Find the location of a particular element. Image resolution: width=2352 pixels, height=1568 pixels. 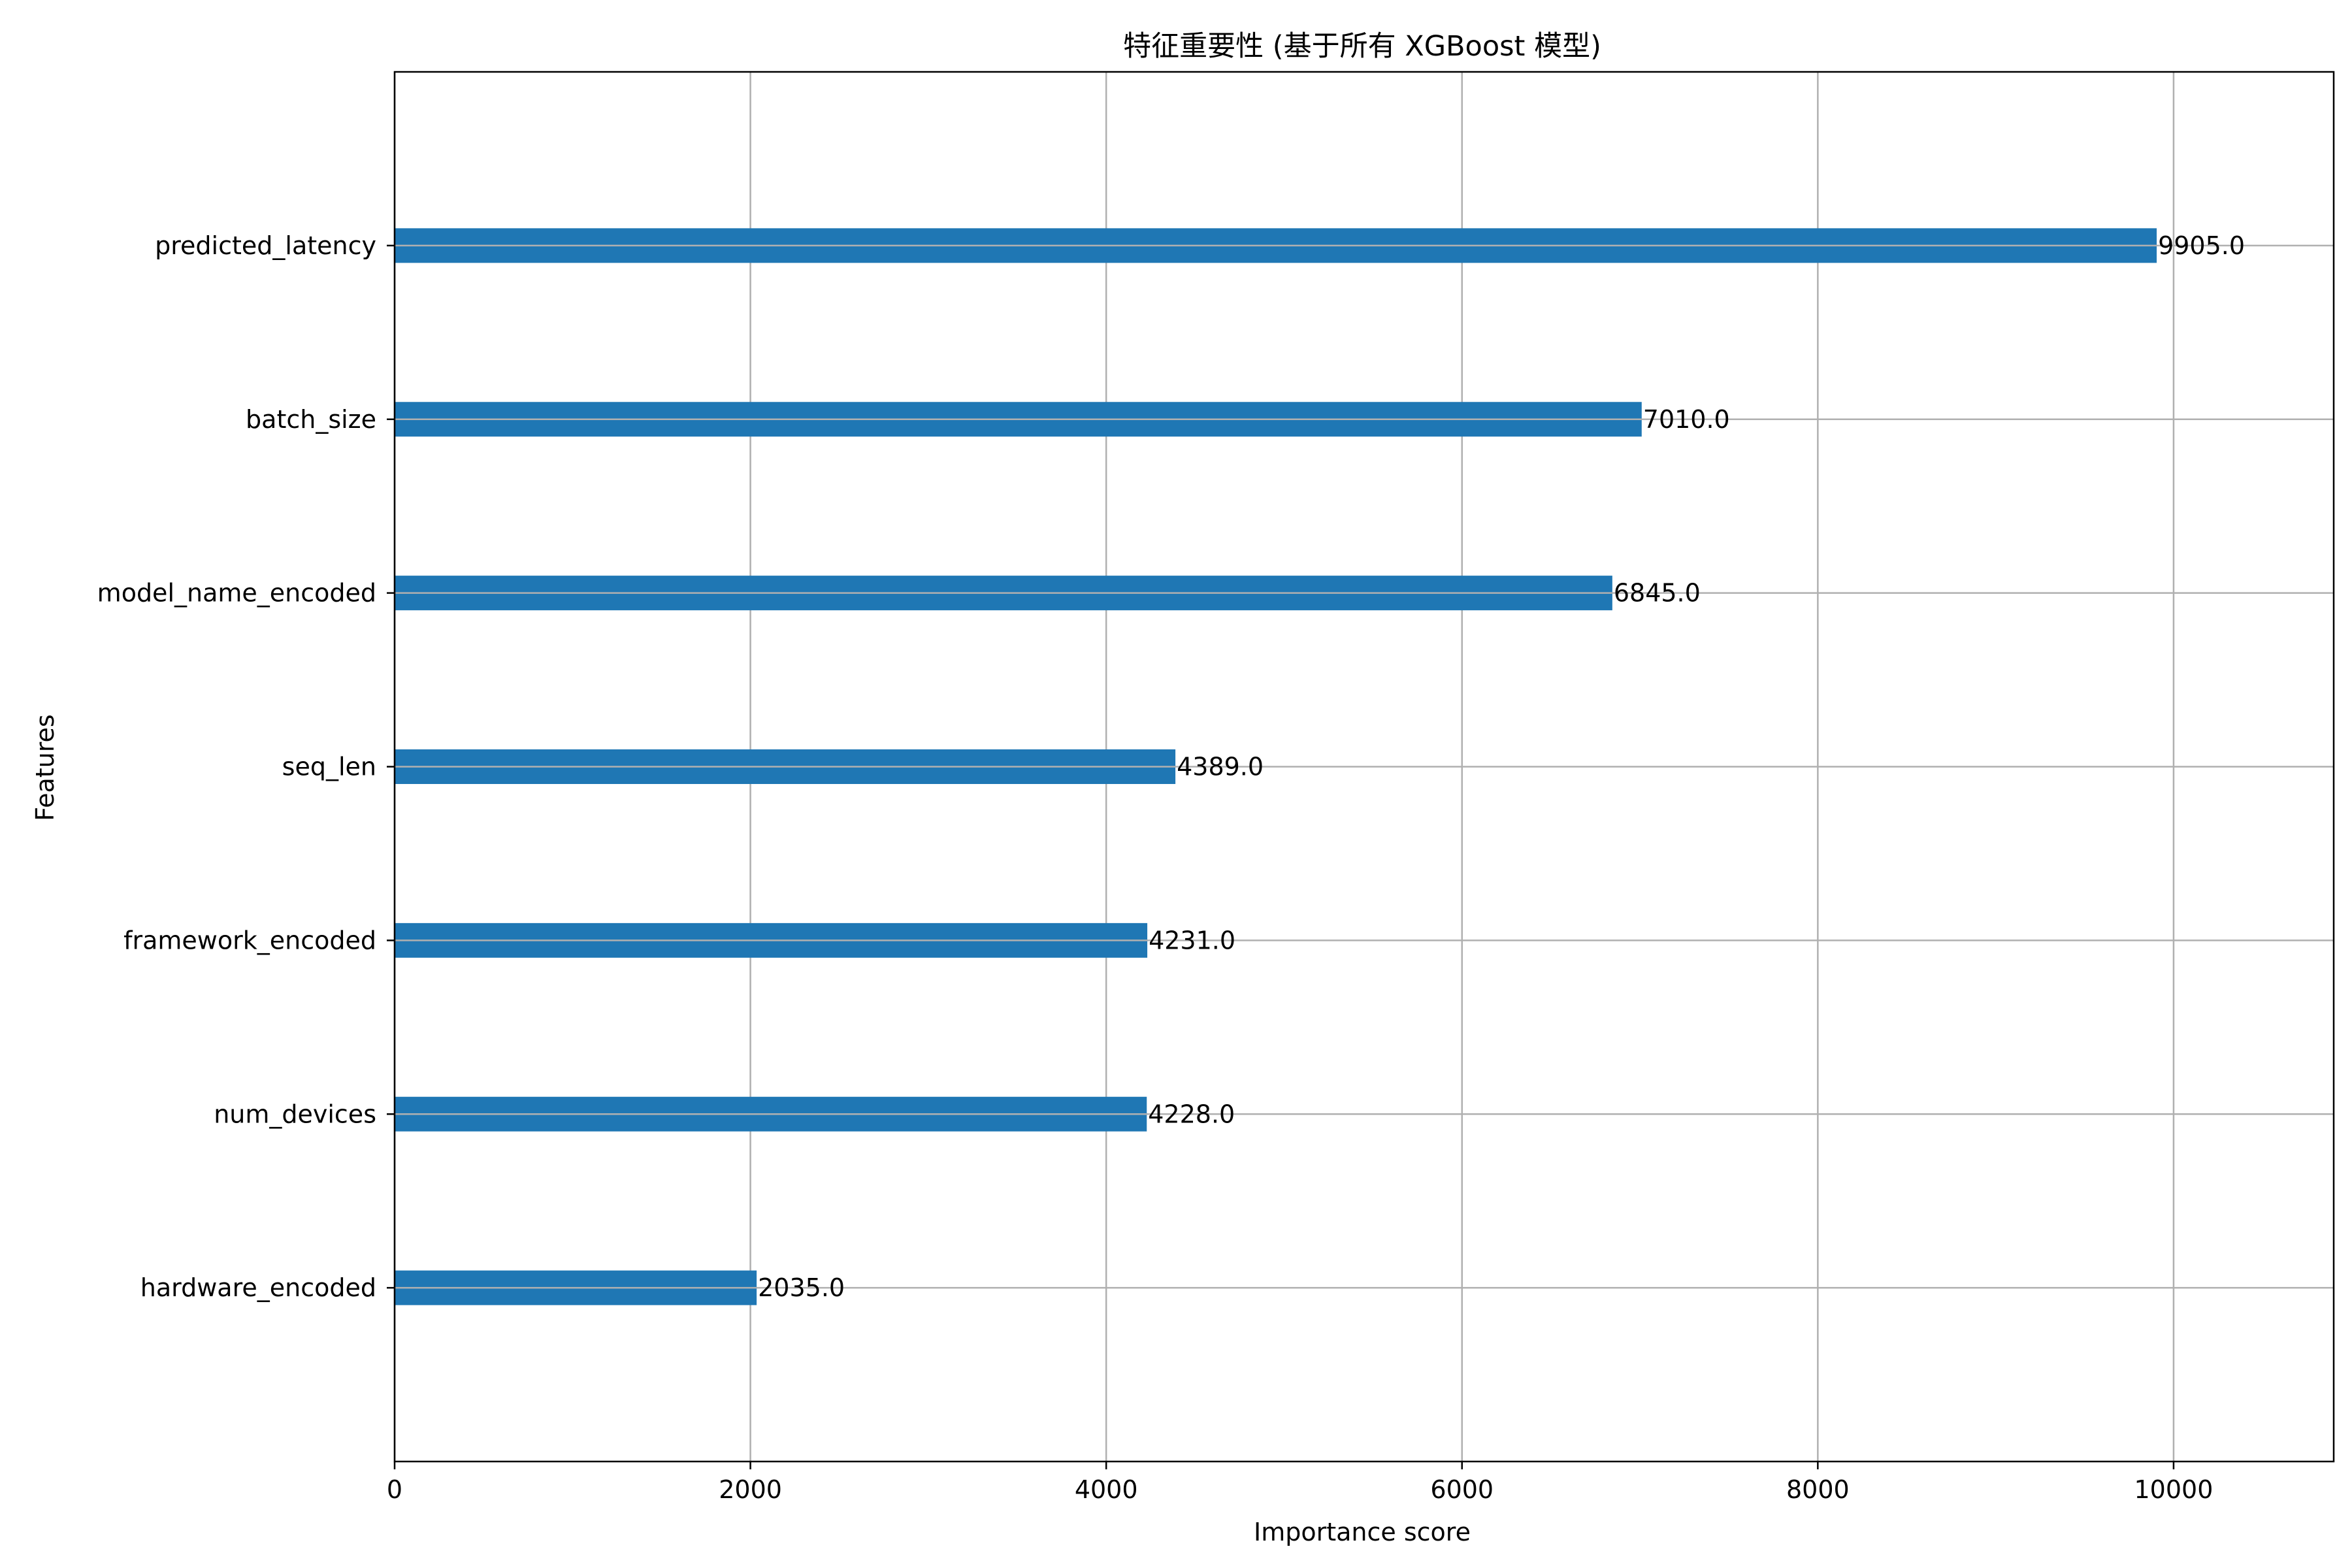

bar-value-label: 2035.0 is located at coordinates (801, 1287).